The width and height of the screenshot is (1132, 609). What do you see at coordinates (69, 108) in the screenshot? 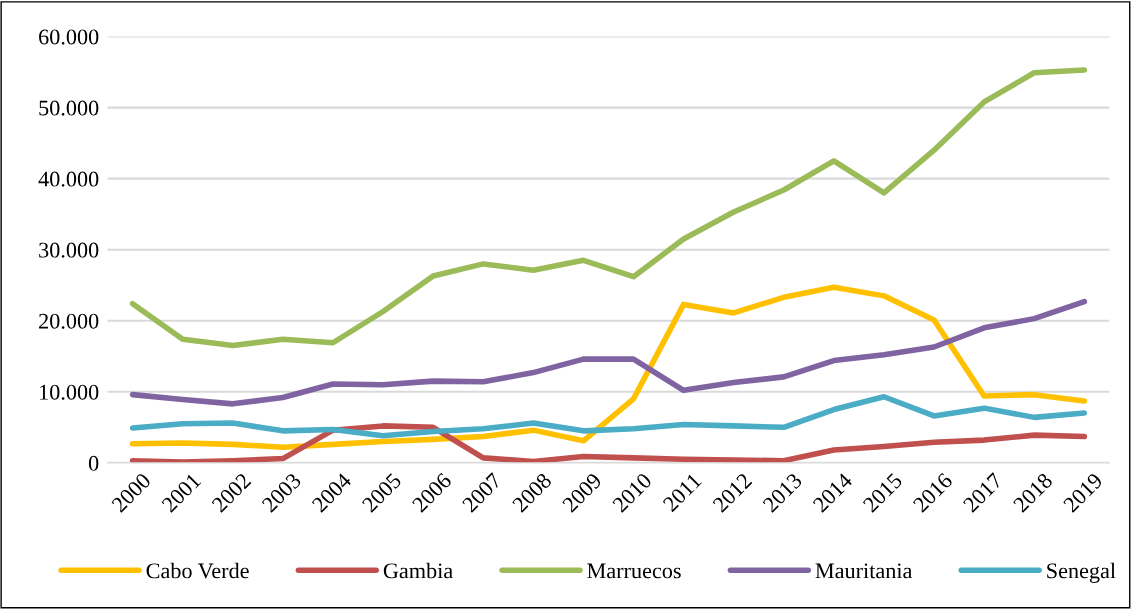
I see `y-tick-label: 50.000` at bounding box center [69, 108].